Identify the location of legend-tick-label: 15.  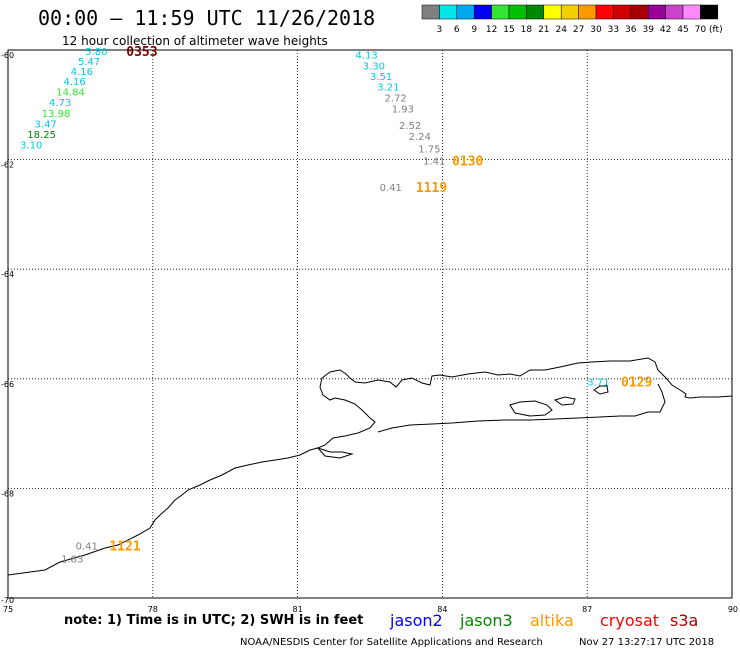
(508, 30).